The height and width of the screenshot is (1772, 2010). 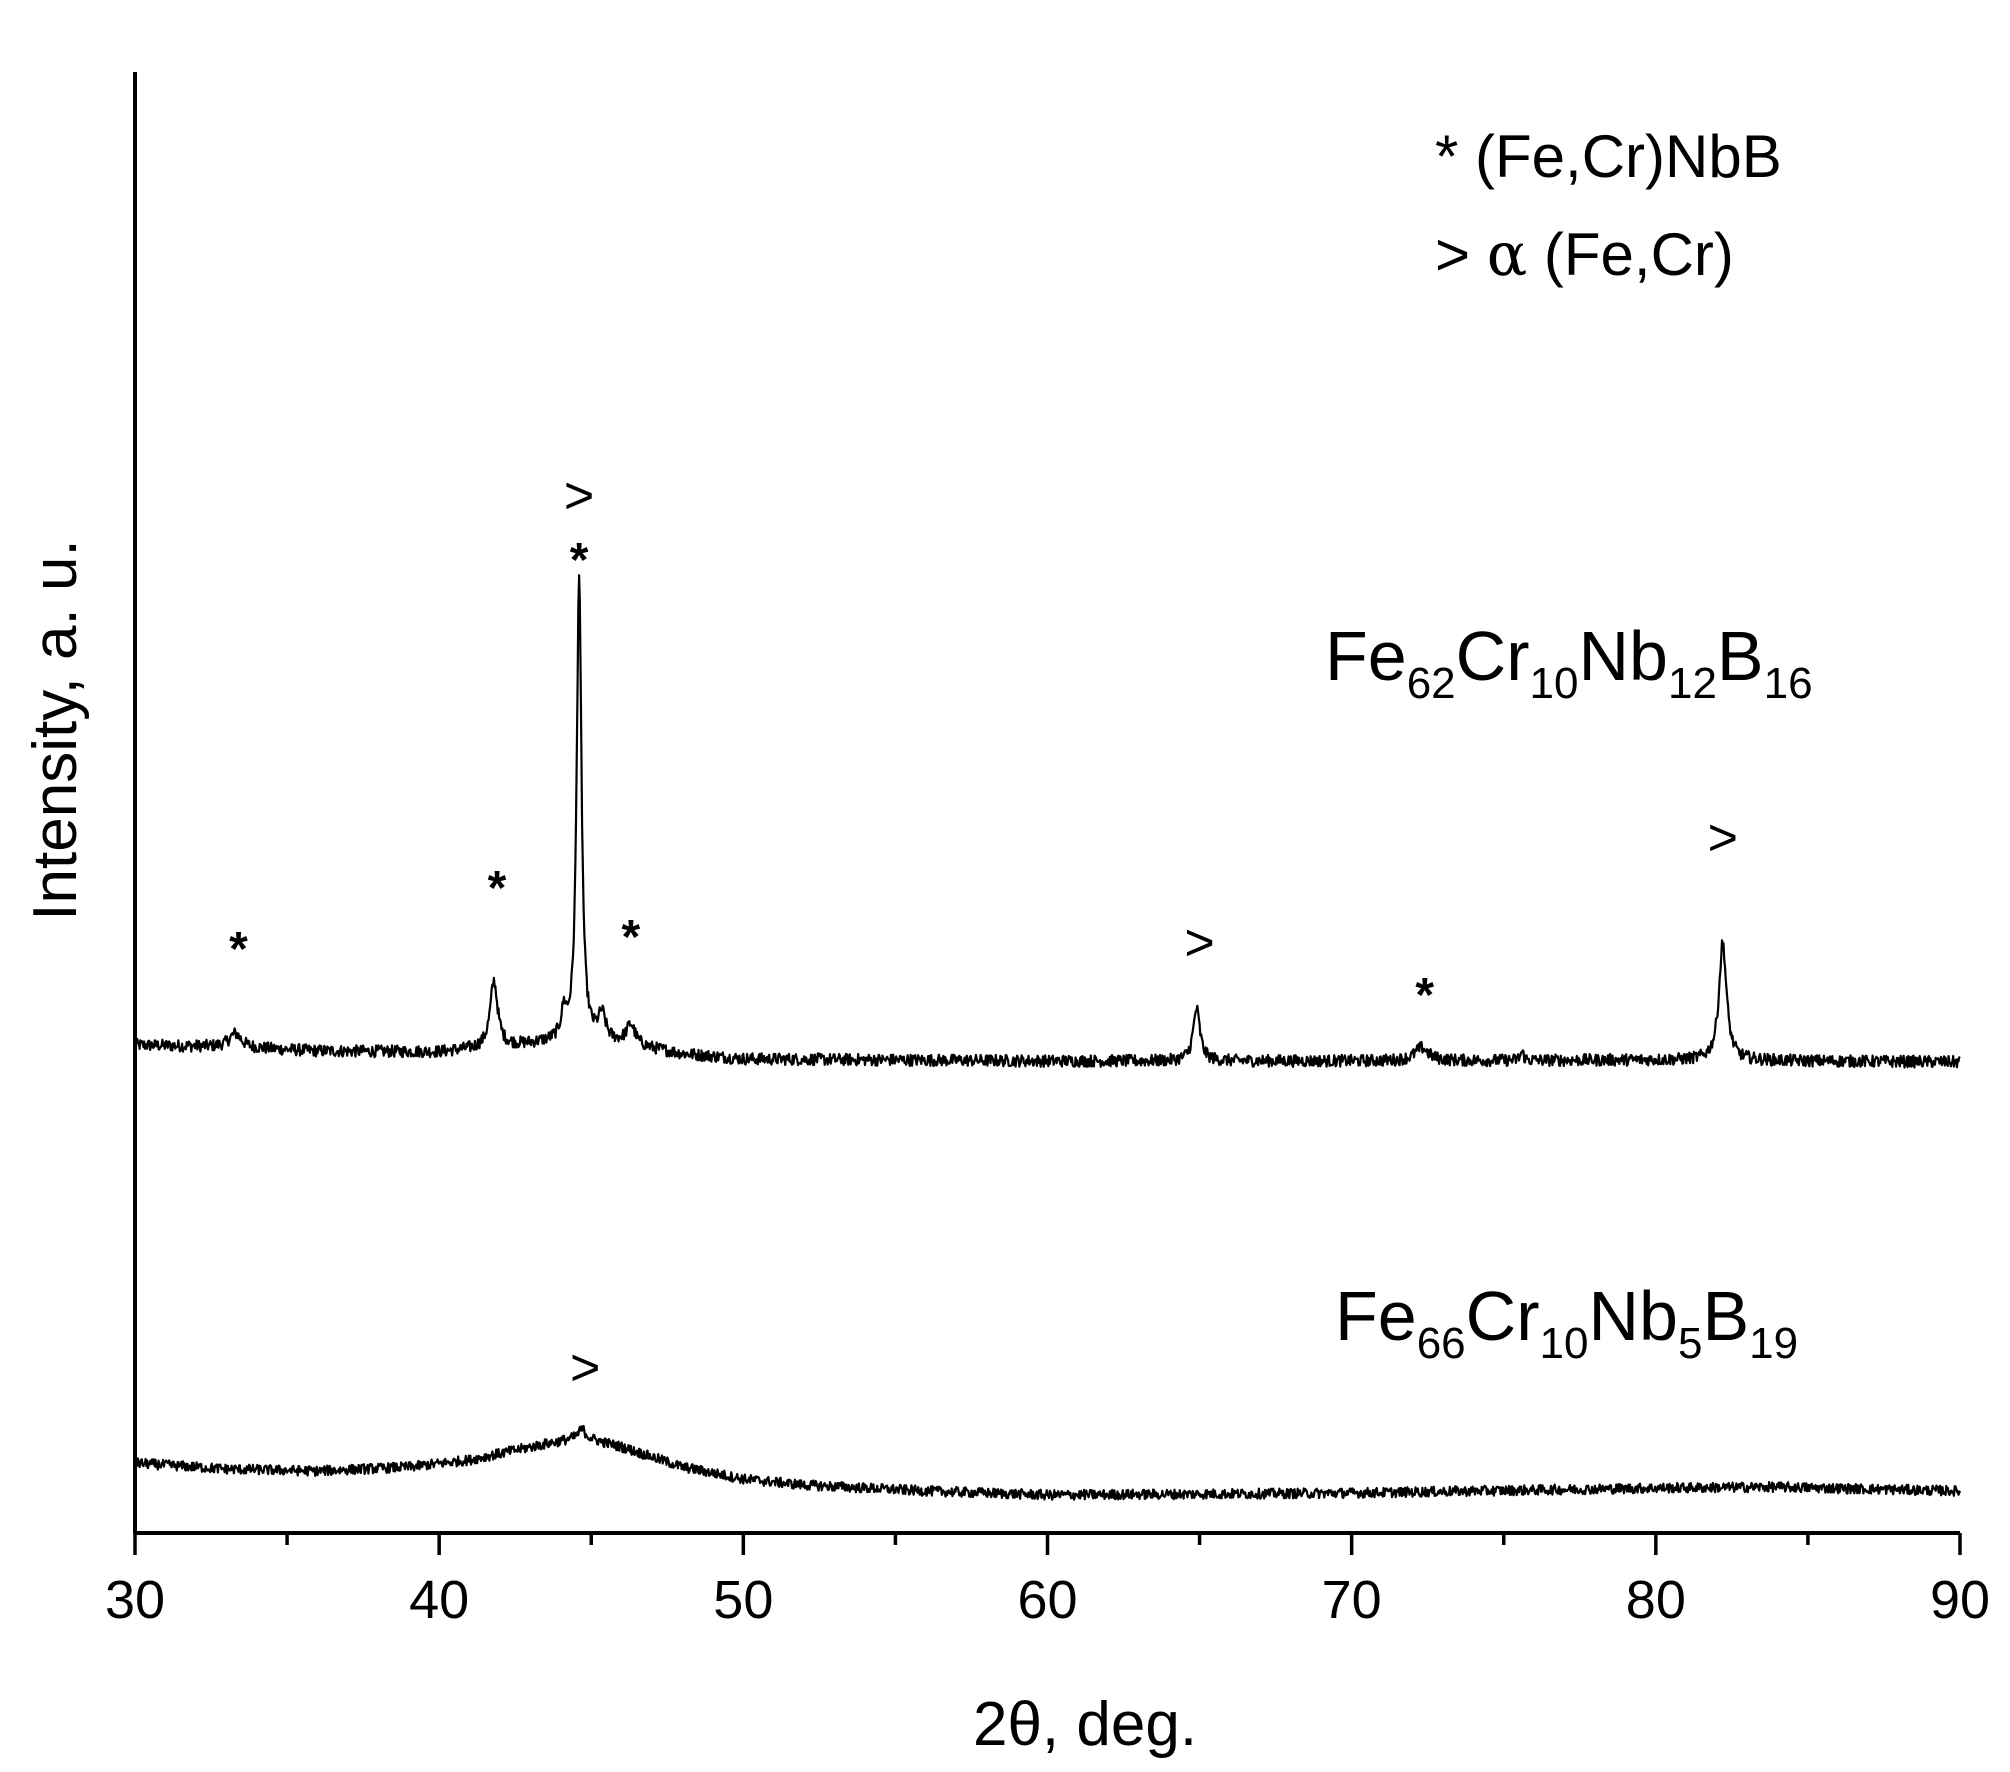 What do you see at coordinates (1584, 255) in the screenshot?
I see `legend-item-alpha-fecr: > α (Fe,Cr)` at bounding box center [1584, 255].